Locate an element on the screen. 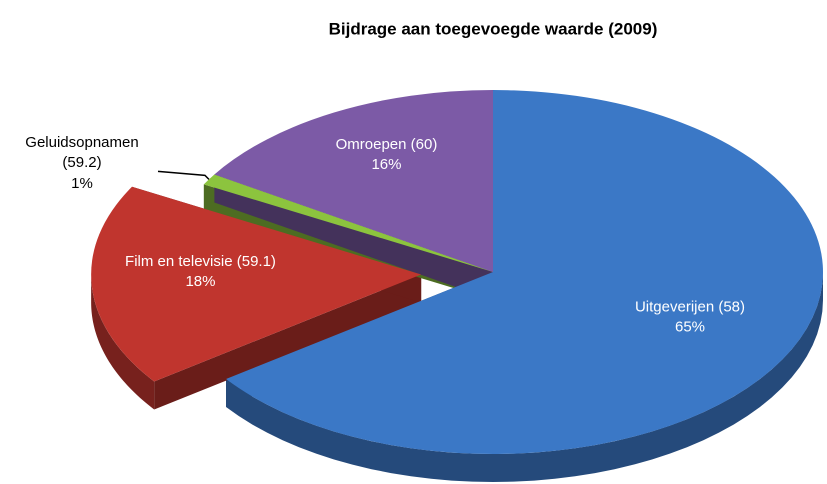 The width and height of the screenshot is (827, 484). chart-title: Bijdrage aan toegevoegde waarde (2009) is located at coordinates (493, 28).